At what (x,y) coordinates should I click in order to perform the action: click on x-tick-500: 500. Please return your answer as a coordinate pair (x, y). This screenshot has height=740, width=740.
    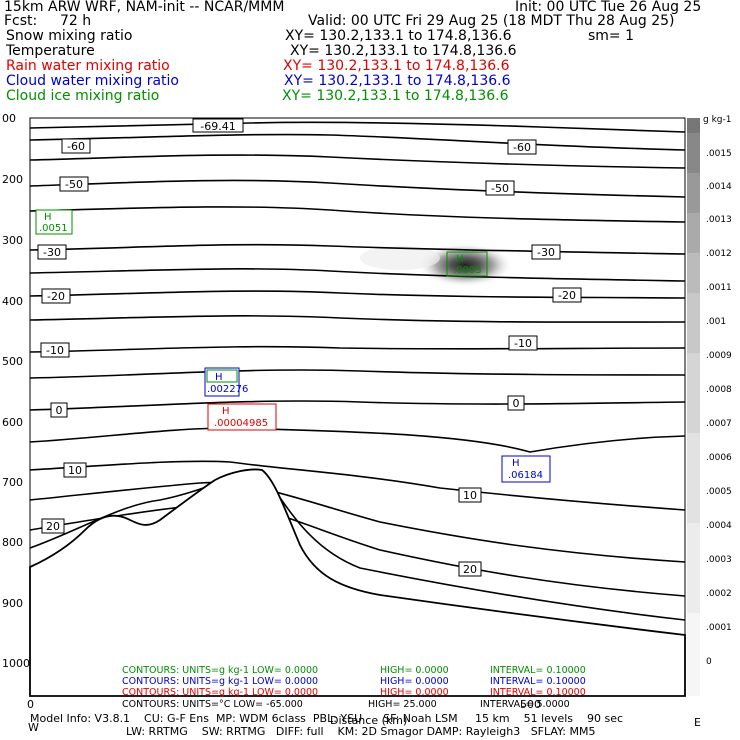
    Looking at the image, I should click on (530, 704).